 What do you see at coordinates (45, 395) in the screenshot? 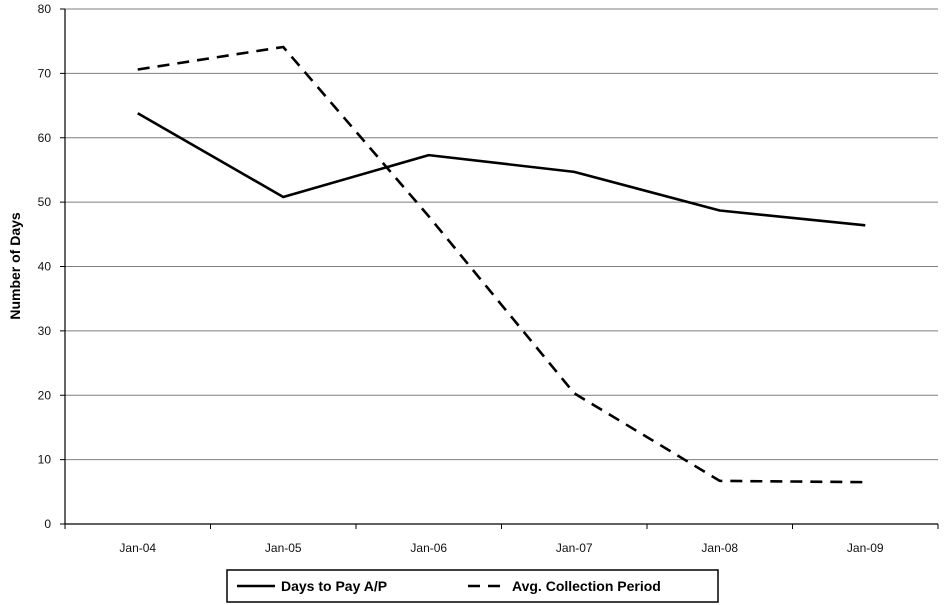
I see `y-tick-label: 20` at bounding box center [45, 395].